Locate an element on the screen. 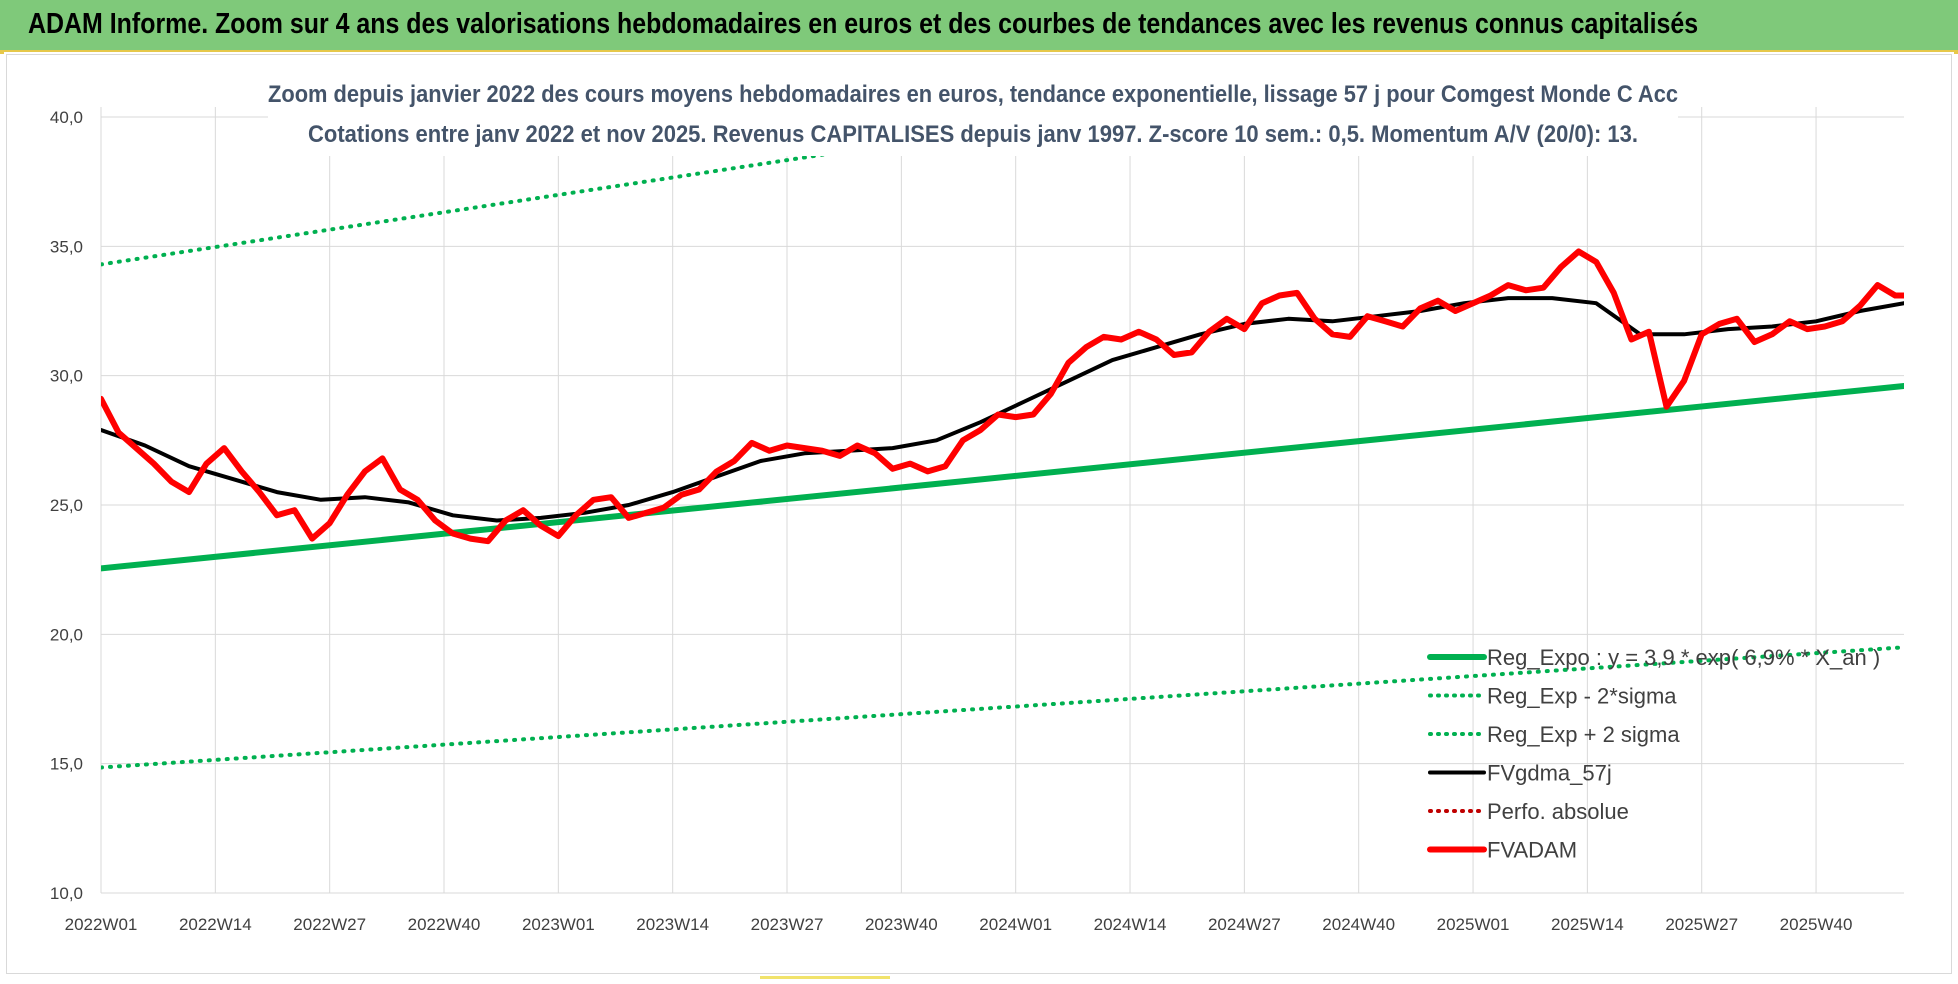  x-tick-label: 2022W01 is located at coordinates (101, 924).